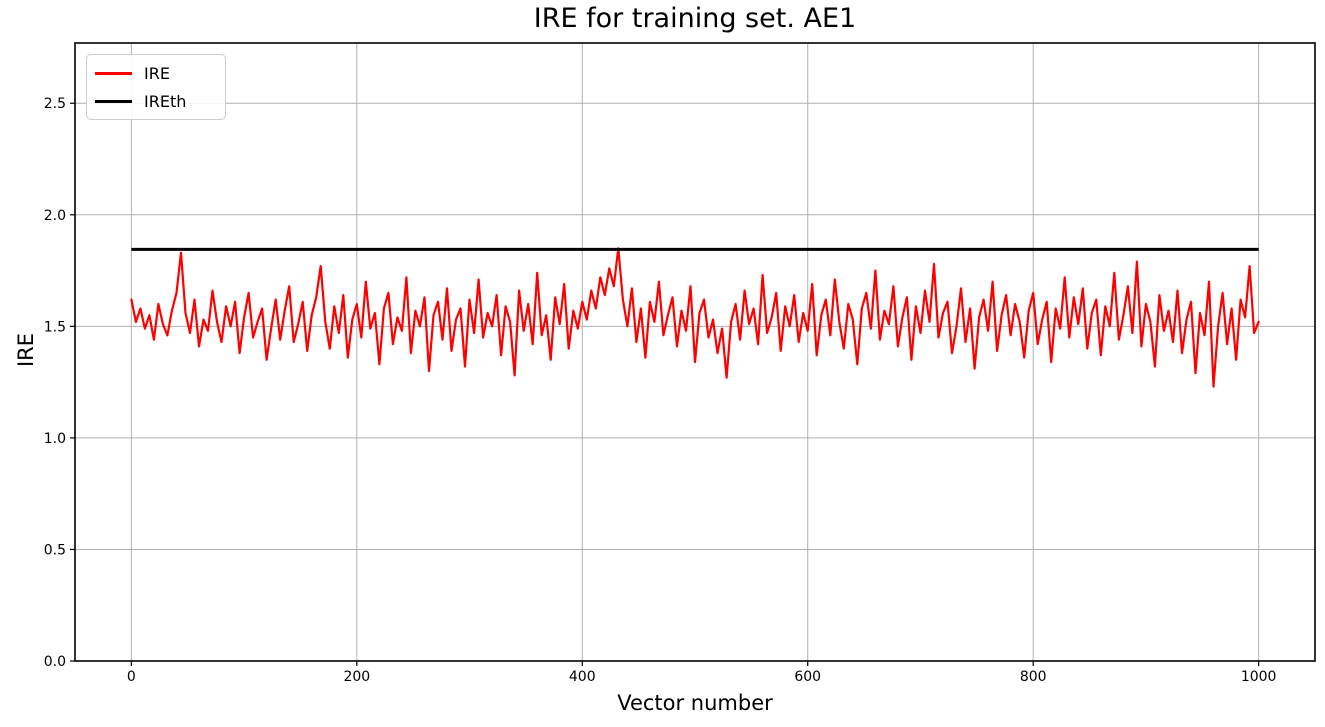 The height and width of the screenshot is (727, 1325). Describe the element at coordinates (356, 677) in the screenshot. I see `x-tick-label: 200` at that location.